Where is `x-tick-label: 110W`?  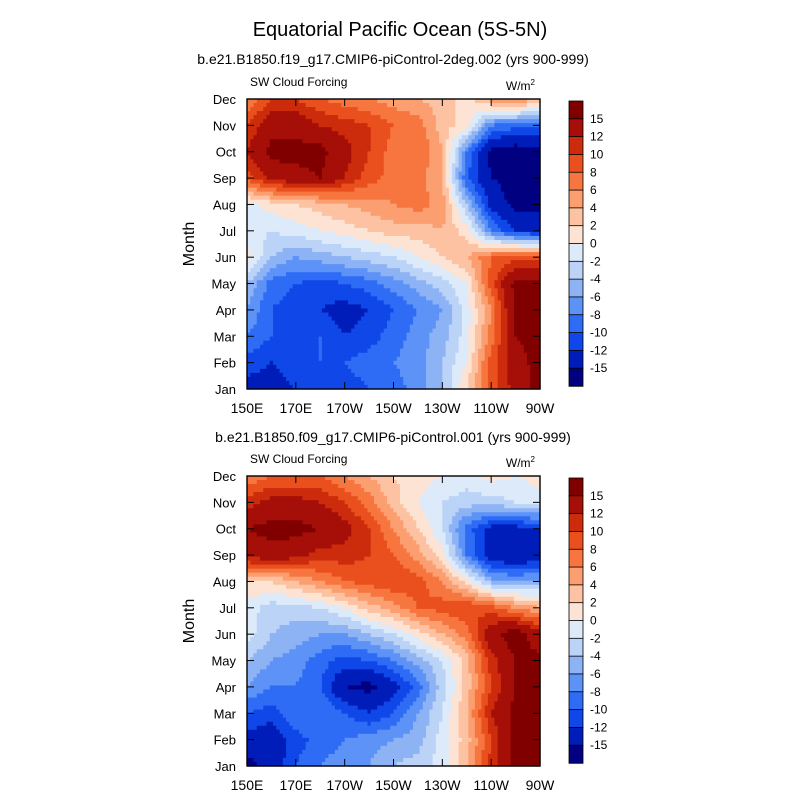
x-tick-label: 110W is located at coordinates (491, 408).